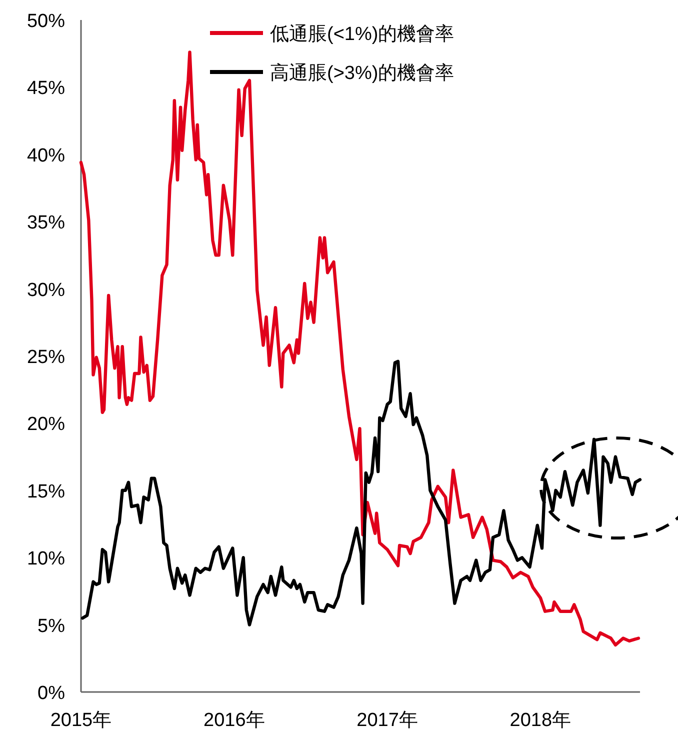 The image size is (678, 731). Describe the element at coordinates (45, 491) in the screenshot. I see `y-tick: 15%` at that location.